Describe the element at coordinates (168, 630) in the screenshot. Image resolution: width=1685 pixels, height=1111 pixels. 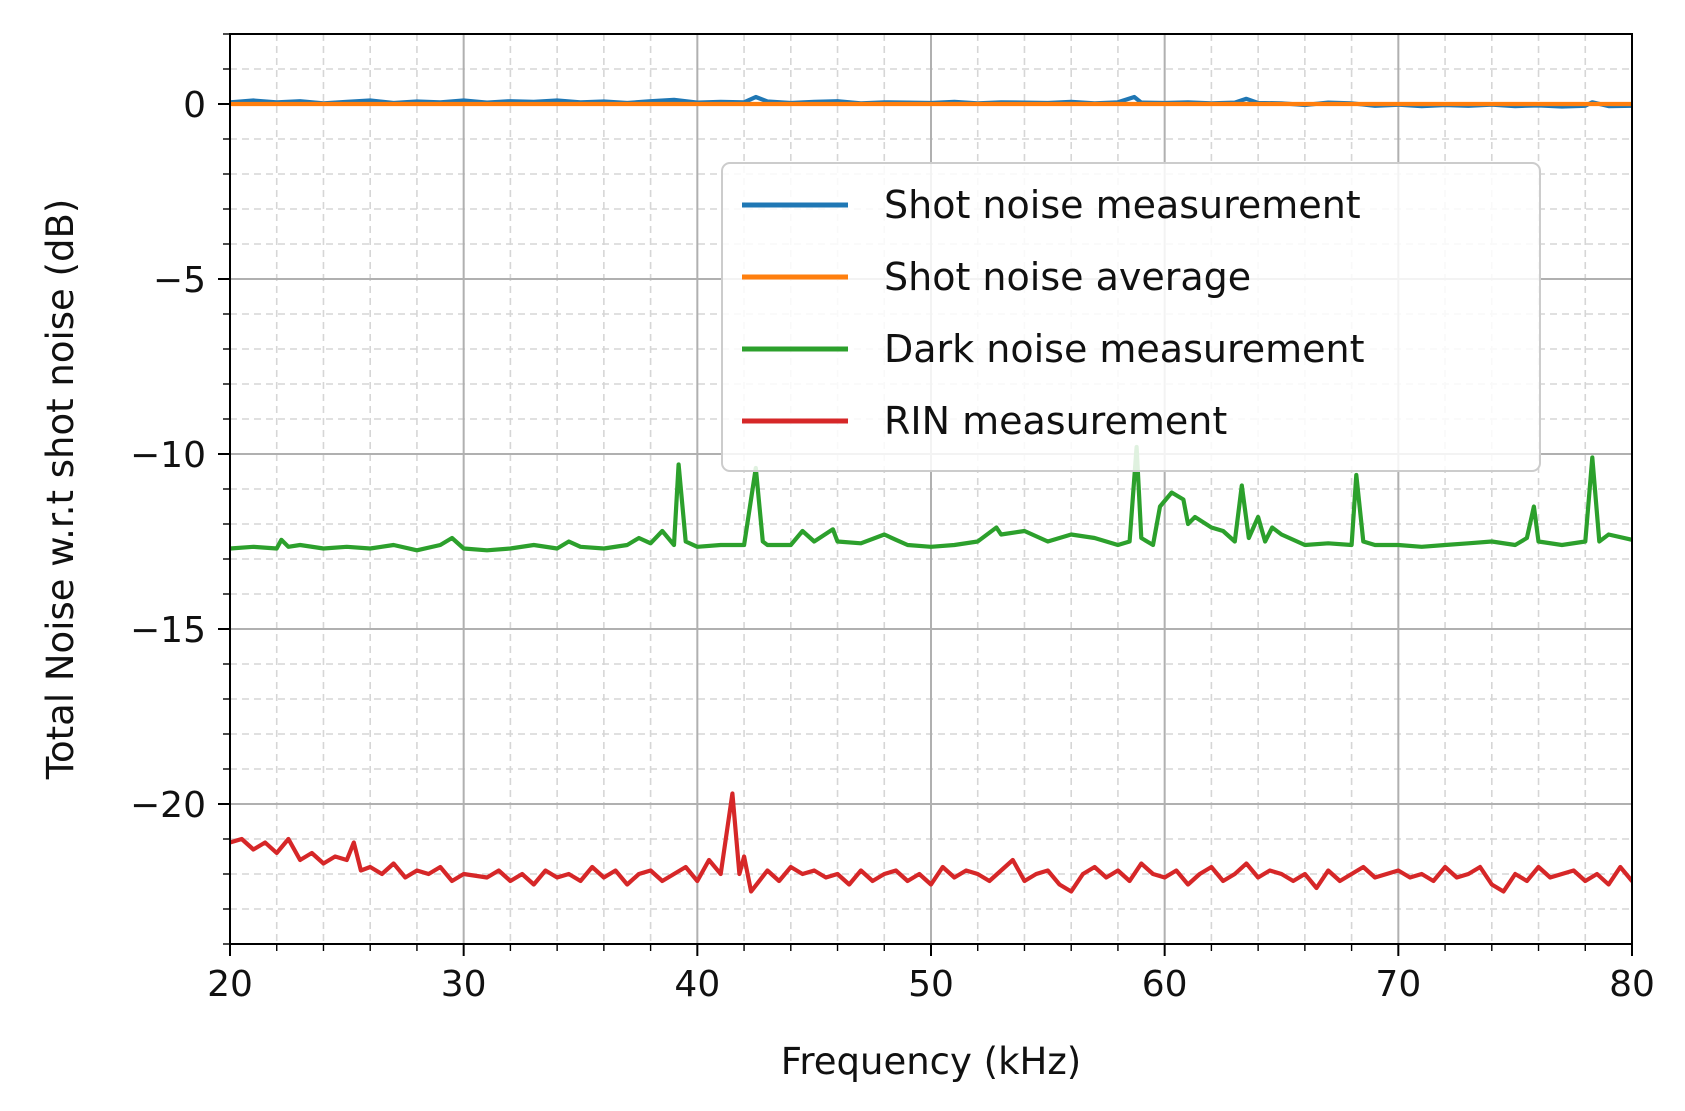
I see `y-tick-label: −15` at that location.